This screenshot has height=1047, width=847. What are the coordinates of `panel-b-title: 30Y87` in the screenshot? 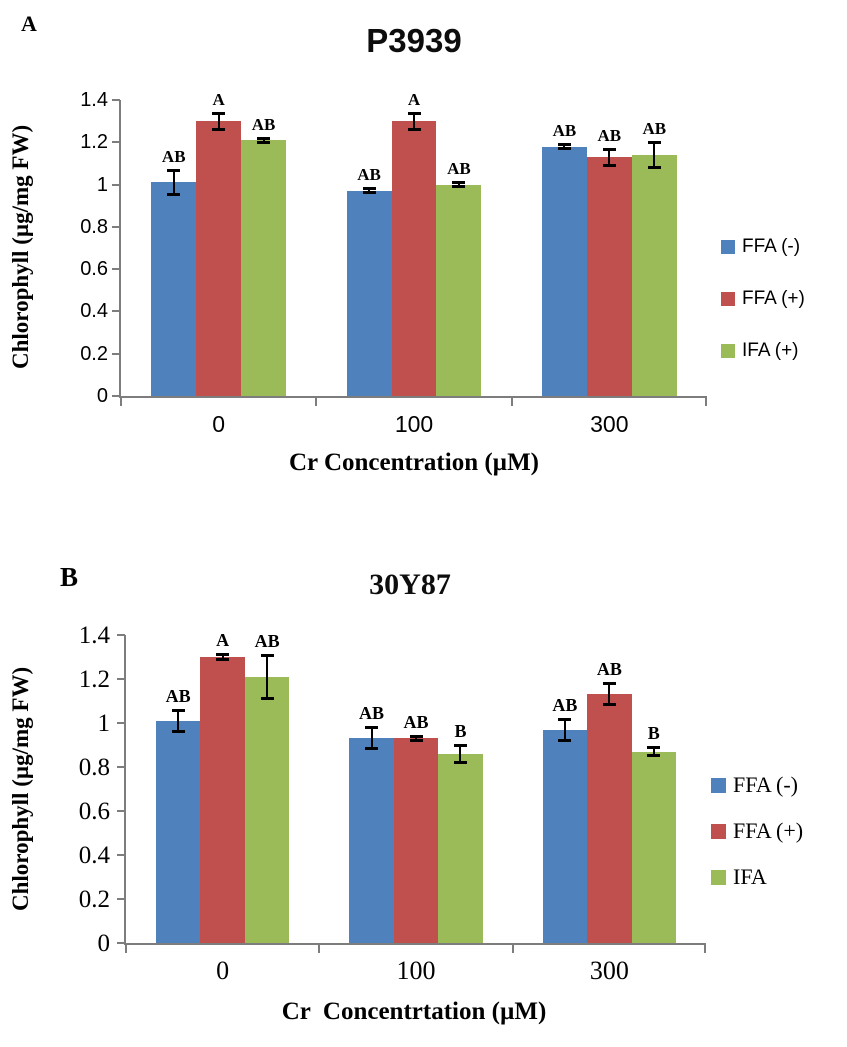 It's located at (410, 584).